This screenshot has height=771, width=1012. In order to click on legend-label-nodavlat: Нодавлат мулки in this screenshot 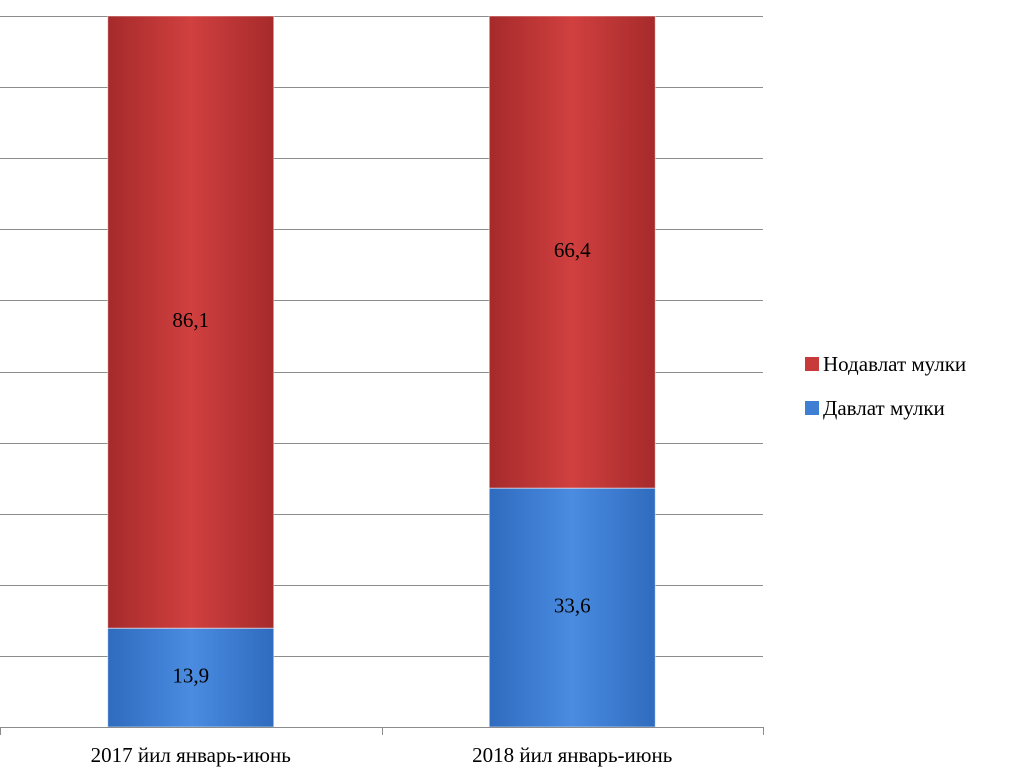, I will do `click(895, 363)`.